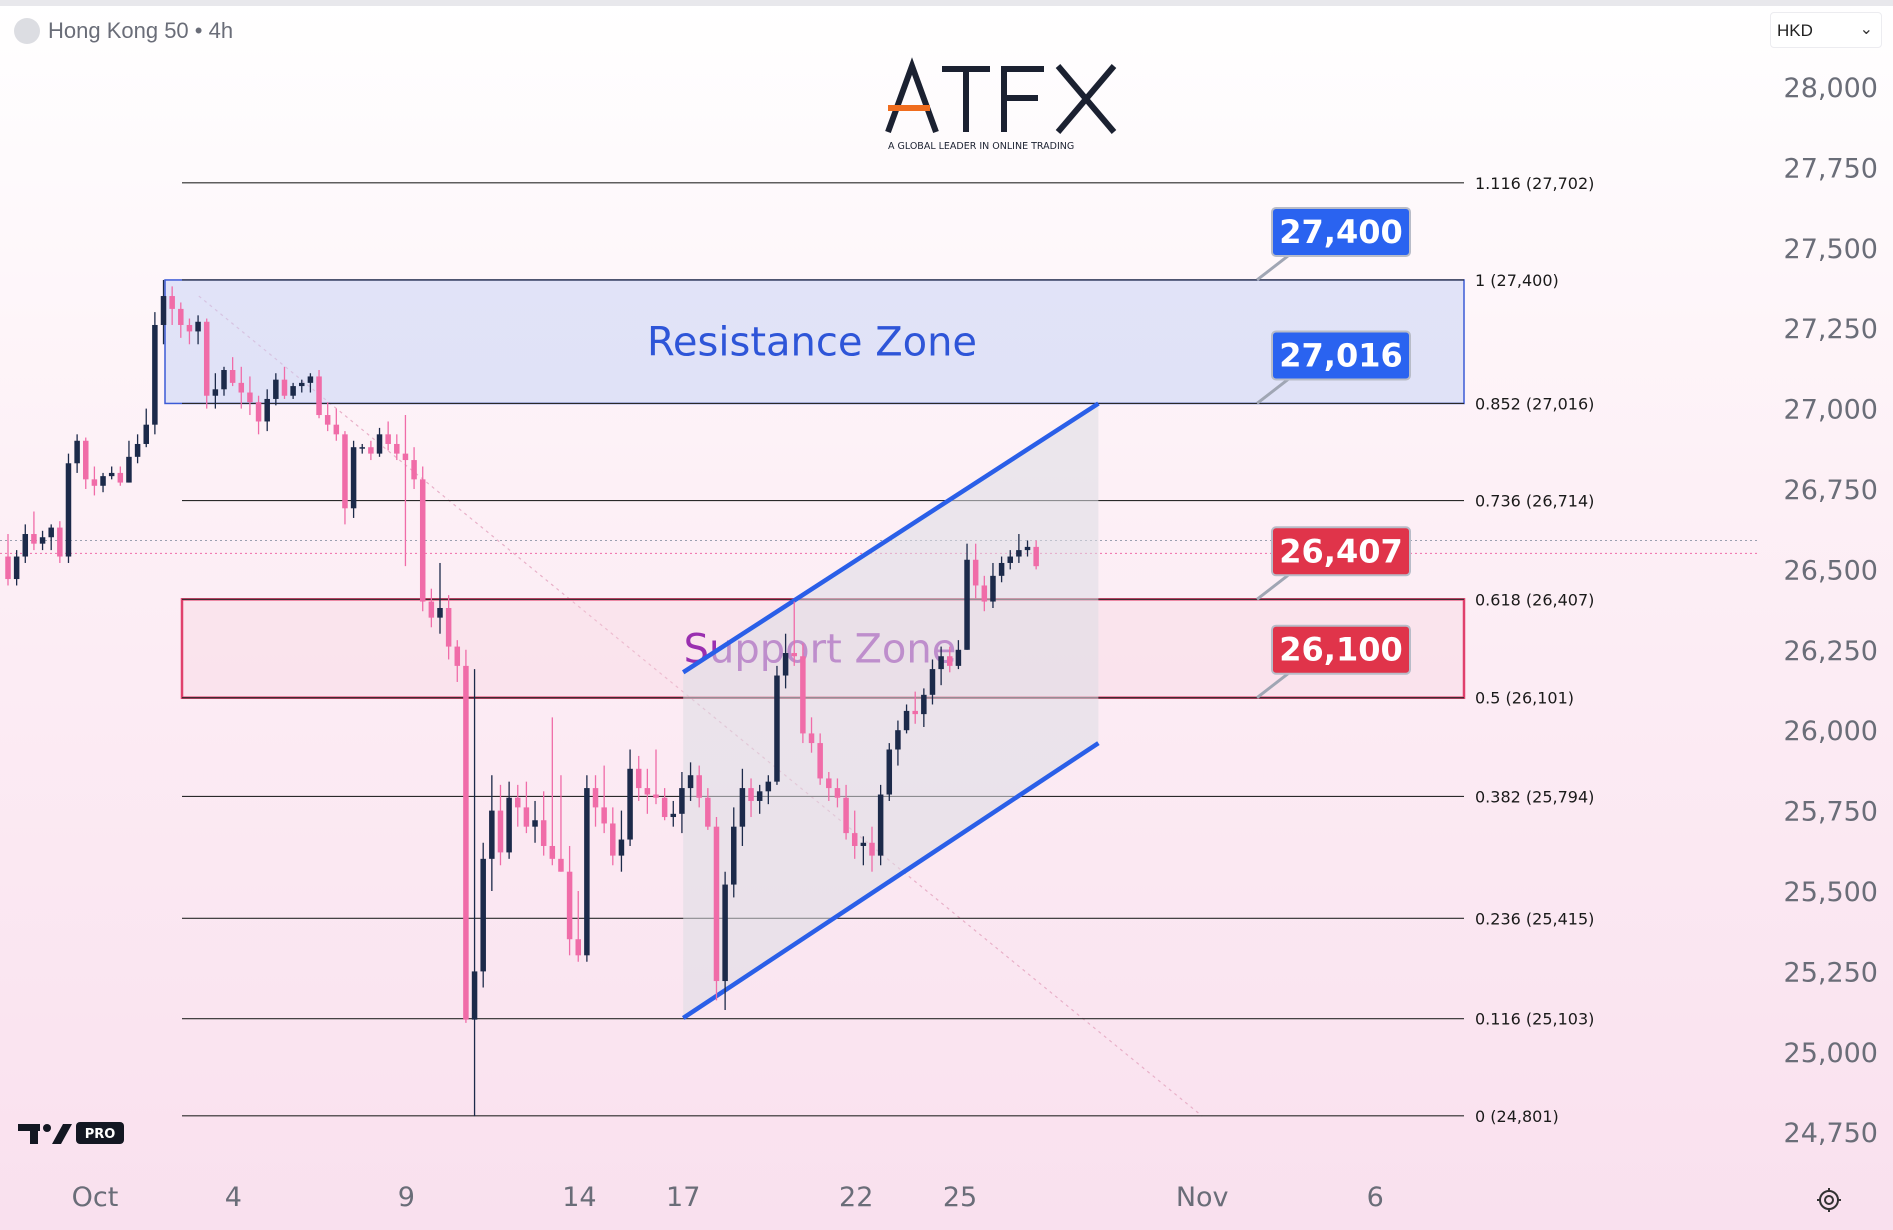  Describe the element at coordinates (1333, 452) in the screenshot. I see `callouts-layer: 27,400 27,016 26,407 26,100` at that location.